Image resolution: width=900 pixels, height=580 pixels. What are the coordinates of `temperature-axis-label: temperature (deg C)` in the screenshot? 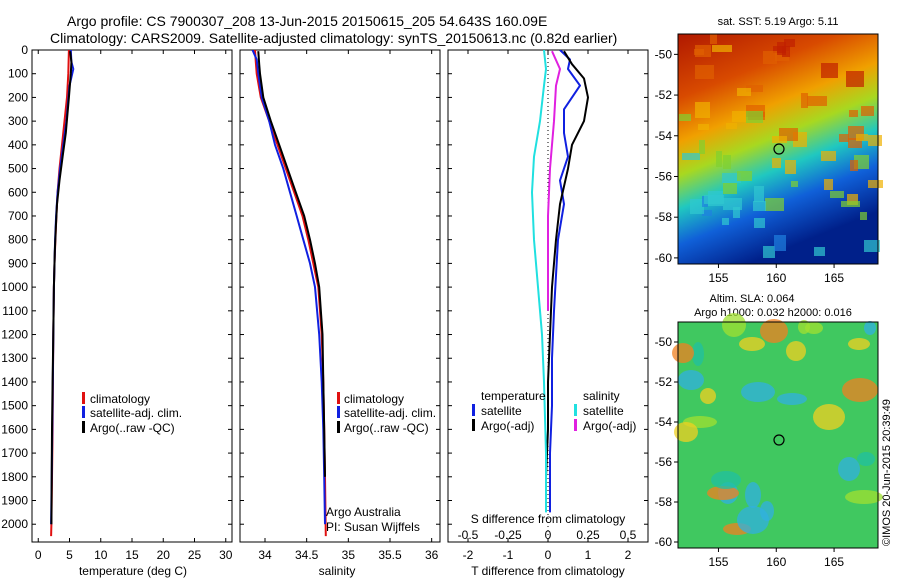 It's located at (133, 571).